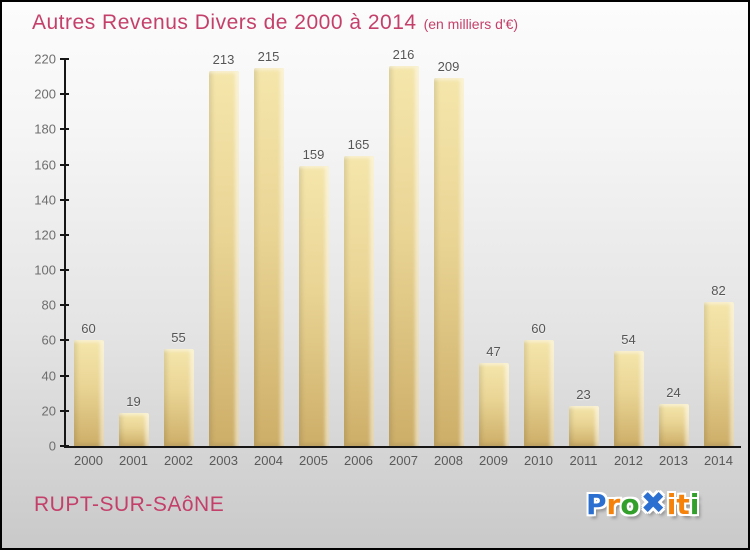 The height and width of the screenshot is (550, 750). I want to click on bar-slot: 209 2008, so click(448, 263).